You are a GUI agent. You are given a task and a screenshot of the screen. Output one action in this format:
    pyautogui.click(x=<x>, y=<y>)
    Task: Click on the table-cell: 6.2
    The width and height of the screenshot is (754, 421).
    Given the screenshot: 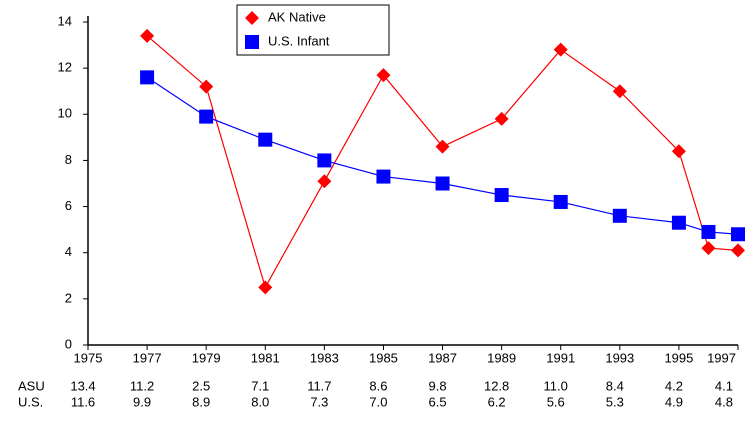 What is the action you would take?
    pyautogui.click(x=497, y=401)
    